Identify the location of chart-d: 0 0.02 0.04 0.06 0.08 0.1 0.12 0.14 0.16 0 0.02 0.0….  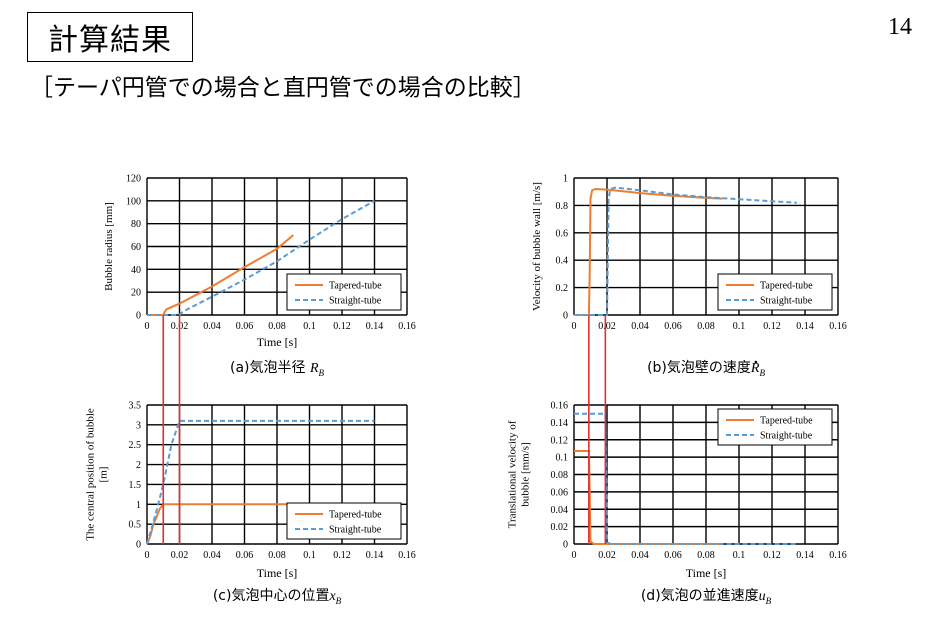
(677, 504).